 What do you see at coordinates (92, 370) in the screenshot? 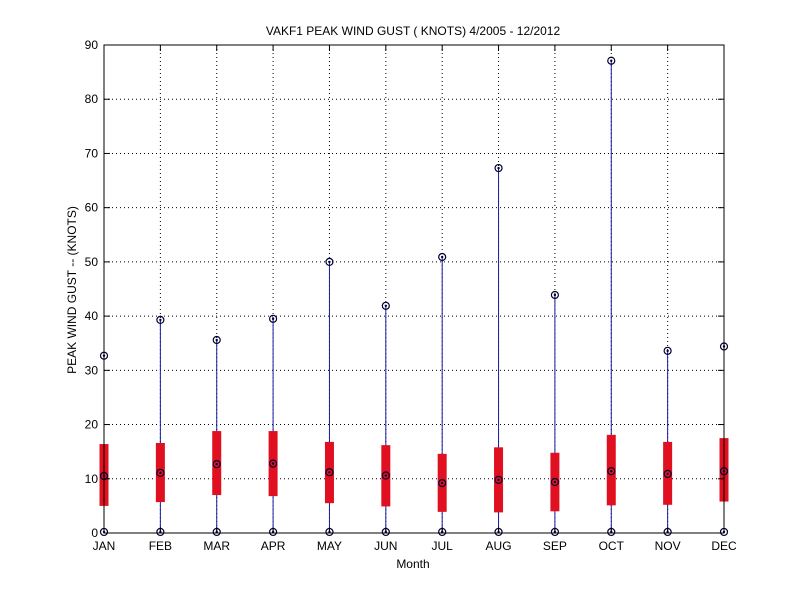
I see `y-tick-label: 30` at bounding box center [92, 370].